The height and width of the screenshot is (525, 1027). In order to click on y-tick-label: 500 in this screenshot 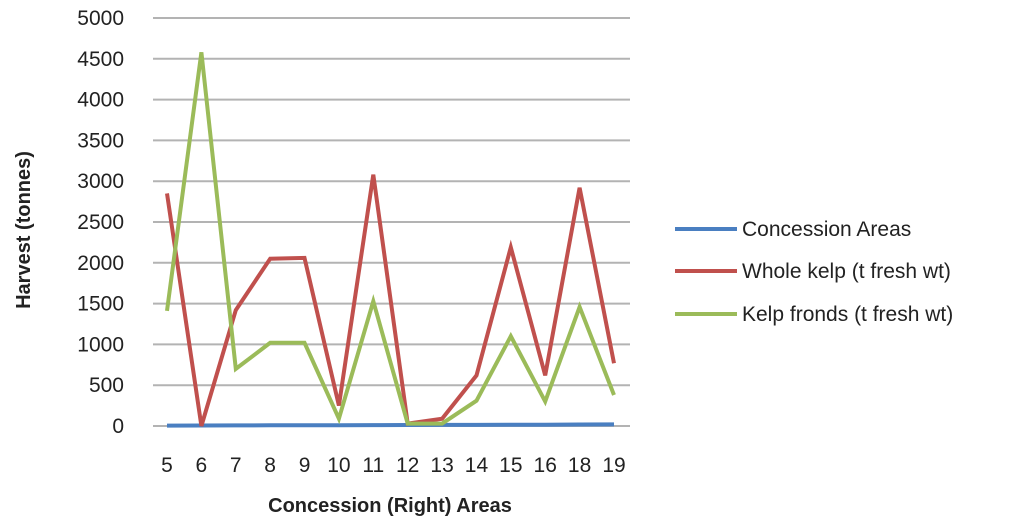, I will do `click(106, 385)`.